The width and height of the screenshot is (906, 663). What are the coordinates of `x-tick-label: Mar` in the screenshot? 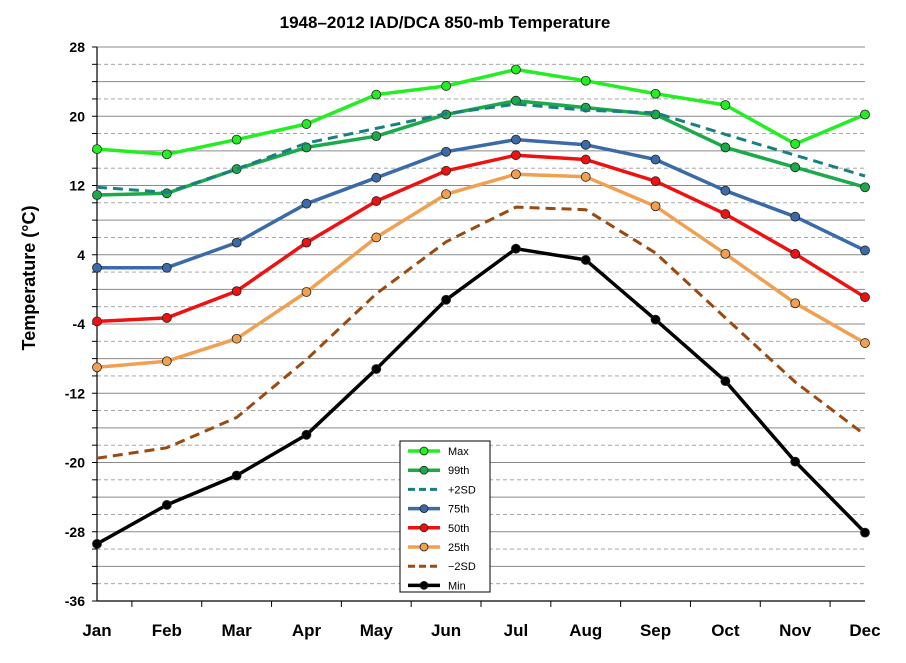 It's located at (237, 630).